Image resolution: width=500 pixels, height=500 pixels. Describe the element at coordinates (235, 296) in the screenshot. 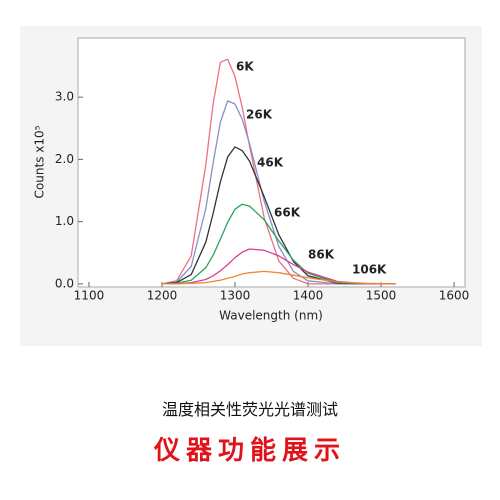

I see `x-tick-label: 1300` at that location.